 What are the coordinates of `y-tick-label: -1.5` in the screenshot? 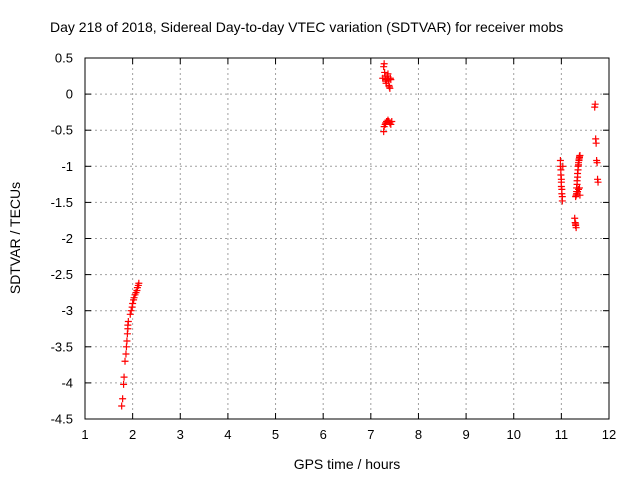 It's located at (62, 202).